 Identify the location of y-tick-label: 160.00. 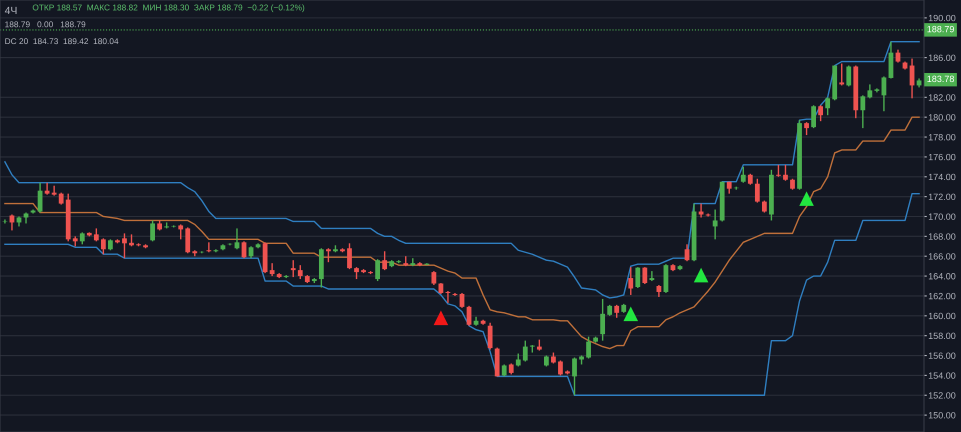
(942, 316).